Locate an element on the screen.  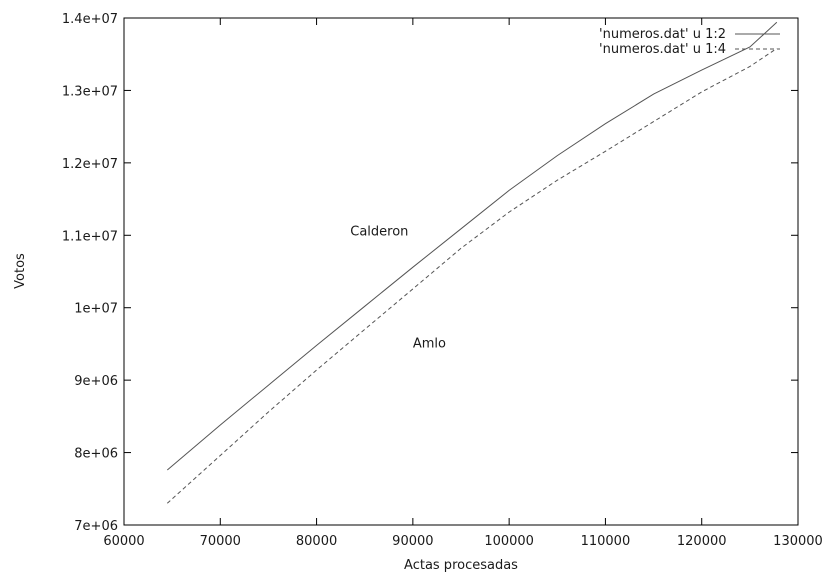
y-tick-label: 1.3e+07 is located at coordinates (90, 91).